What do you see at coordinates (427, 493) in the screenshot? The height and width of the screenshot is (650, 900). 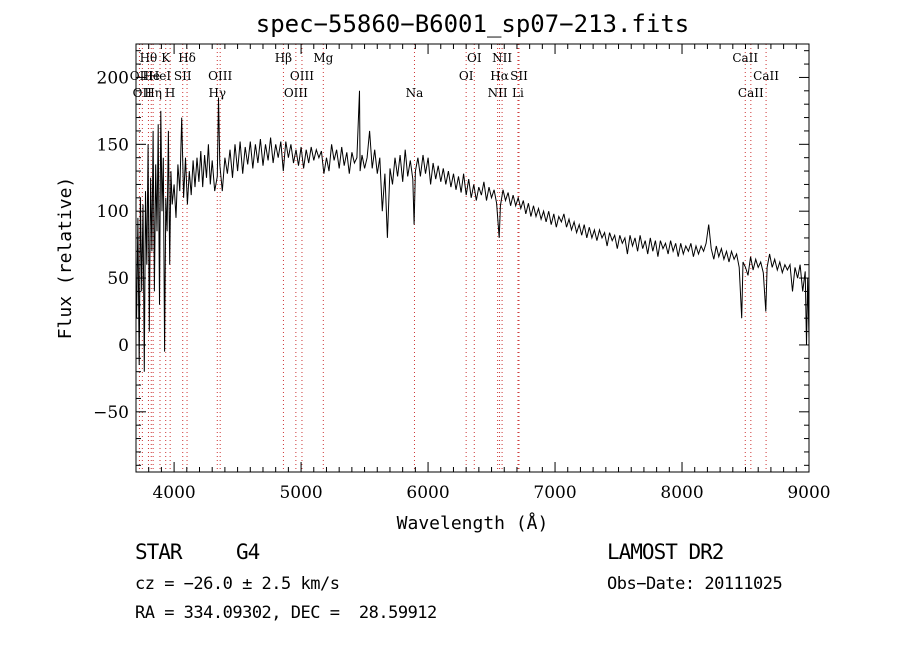 I see `x-tick-label: 6000` at bounding box center [427, 493].